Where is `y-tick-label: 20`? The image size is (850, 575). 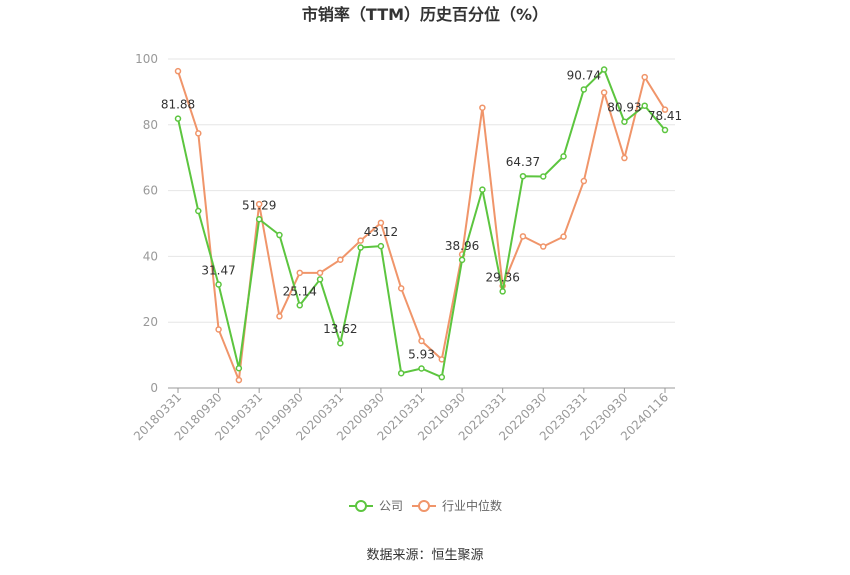
y-tick-label: 20 is located at coordinates (150, 322).